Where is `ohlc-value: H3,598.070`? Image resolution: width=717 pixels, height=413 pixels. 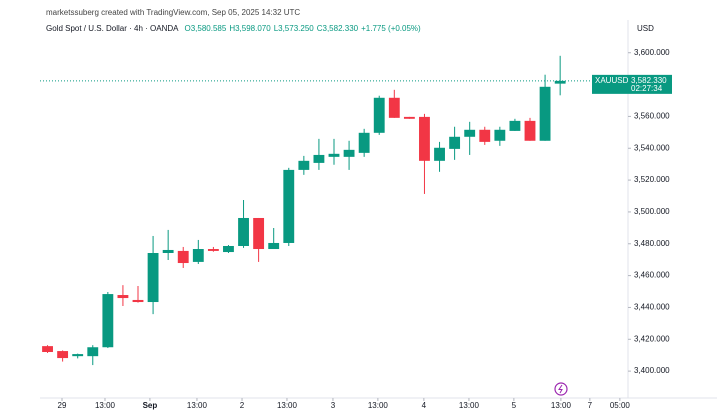
ohlc-value: H3,598.070 is located at coordinates (250, 28).